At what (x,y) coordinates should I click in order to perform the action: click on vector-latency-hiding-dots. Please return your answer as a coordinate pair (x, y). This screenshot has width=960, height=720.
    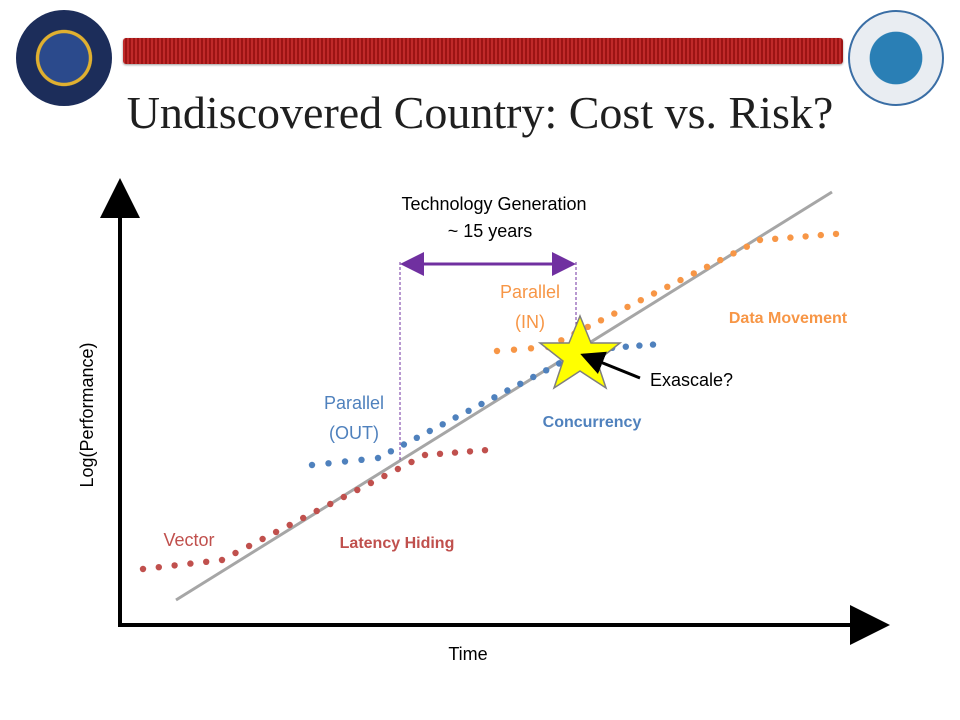
    Looking at the image, I should click on (314, 510).